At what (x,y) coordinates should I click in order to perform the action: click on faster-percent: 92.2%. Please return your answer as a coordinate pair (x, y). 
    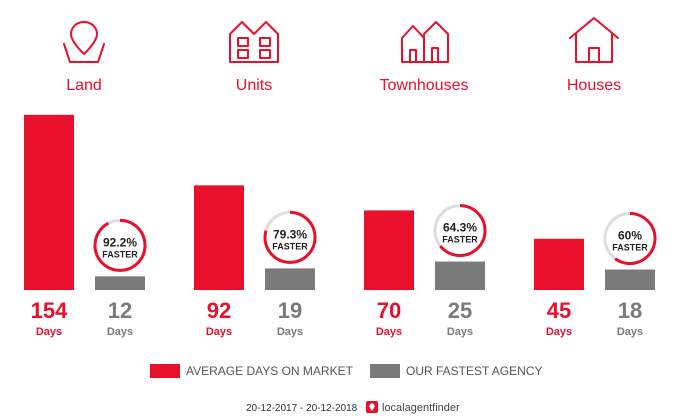
    Looking at the image, I should click on (120, 242).